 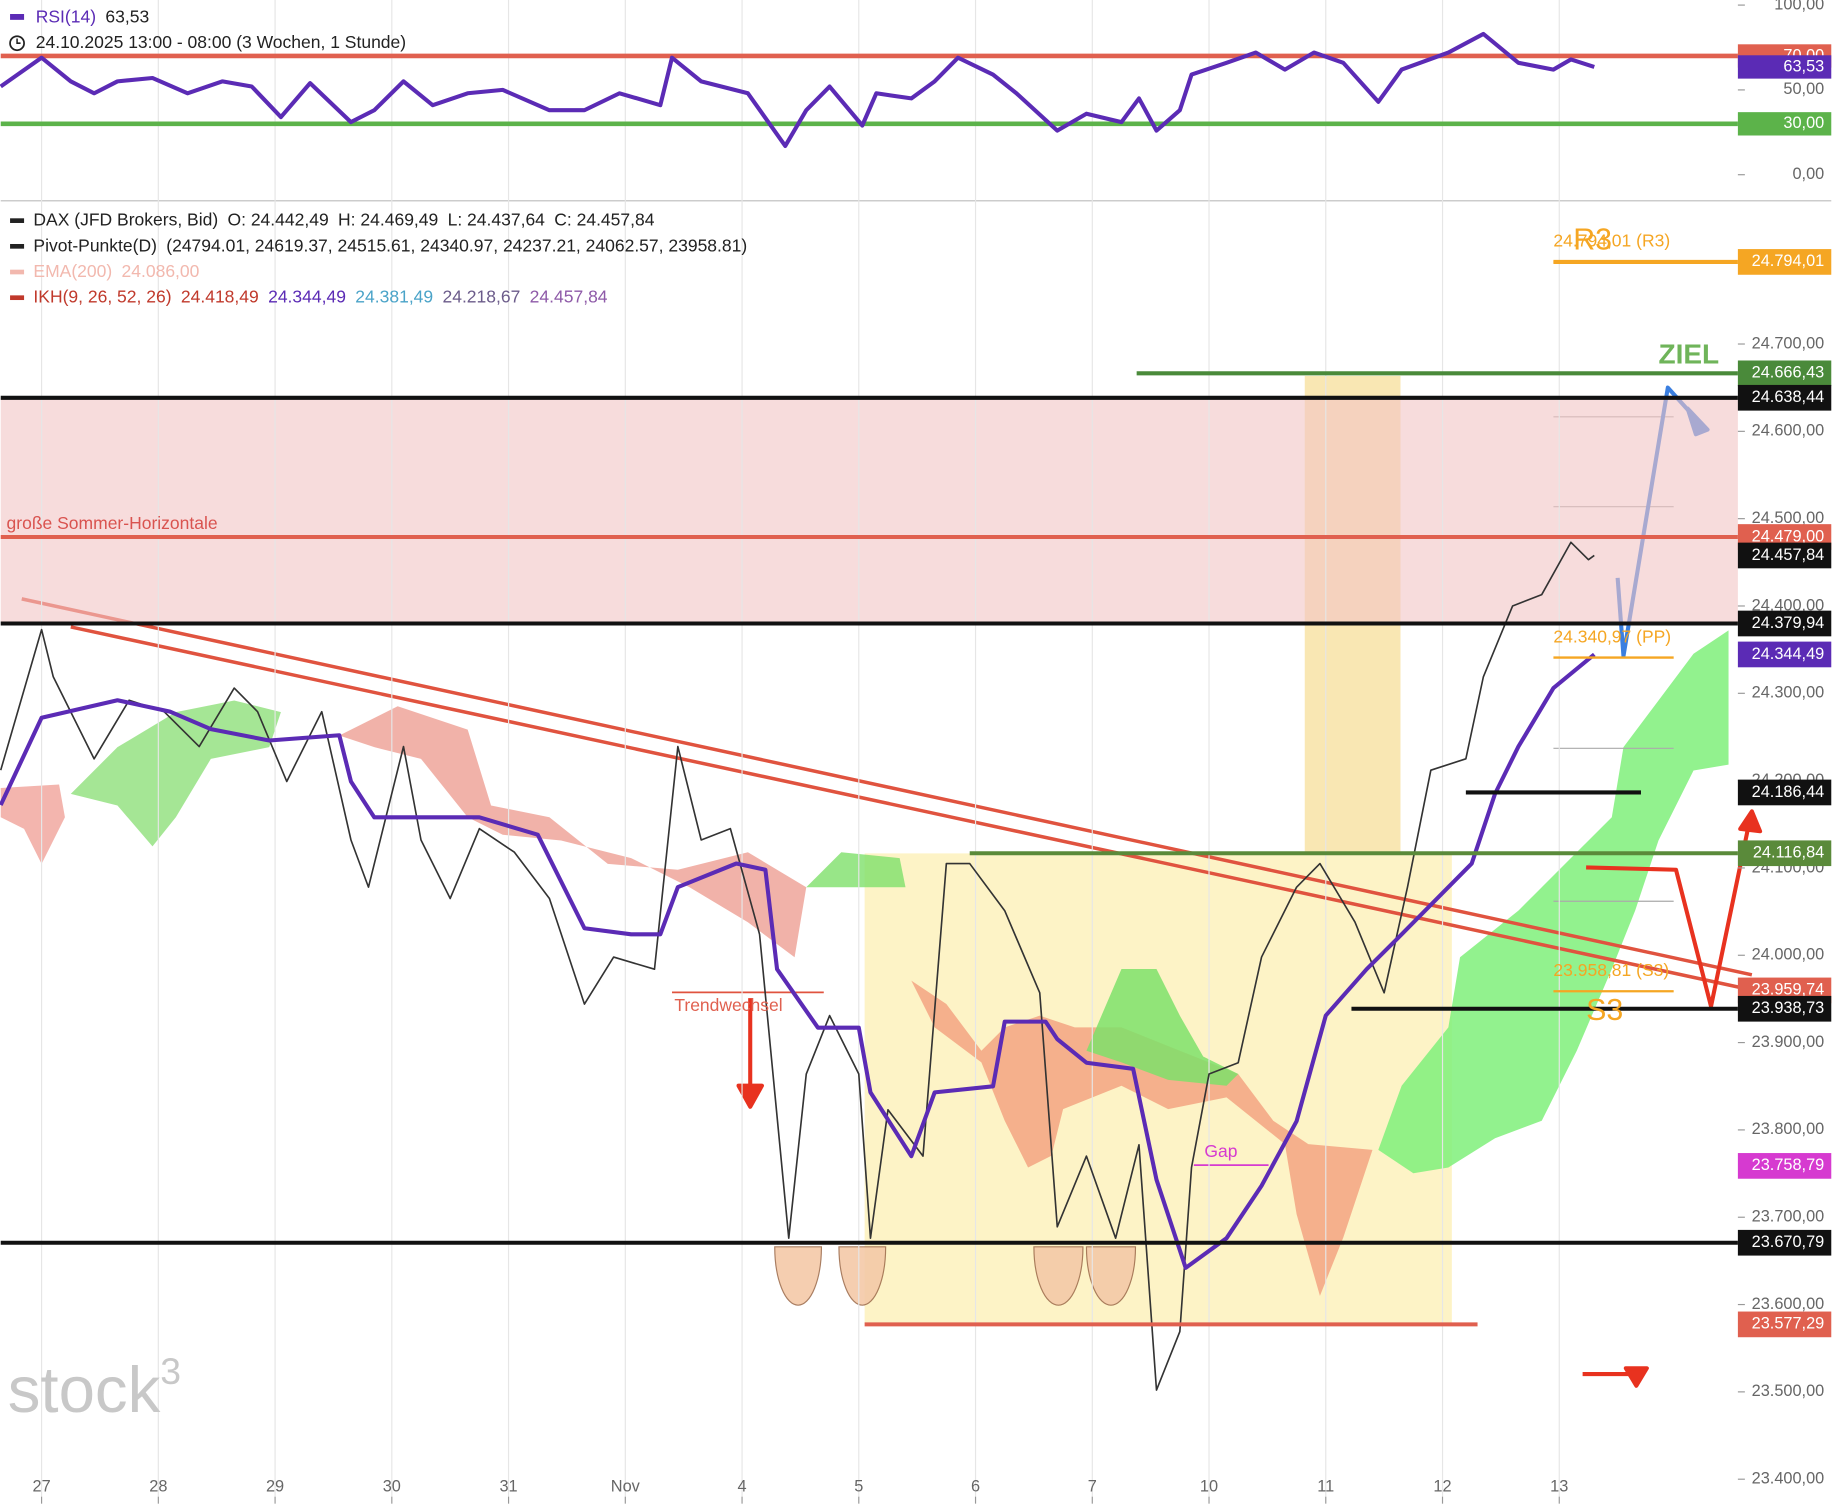 I want to click on x-tick-label: 11, so click(x=1325, y=1487).